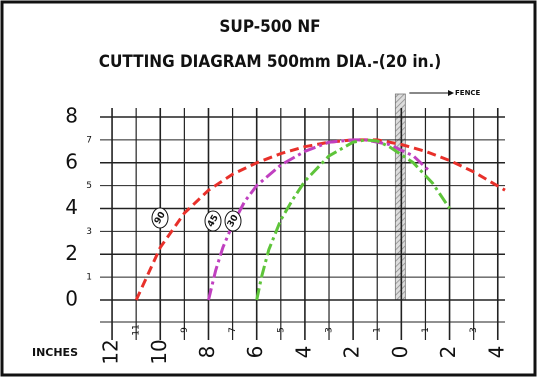 The image size is (537, 377). Describe the element at coordinates (71, 161) in the screenshot. I see `y-tick-label: 6` at that location.